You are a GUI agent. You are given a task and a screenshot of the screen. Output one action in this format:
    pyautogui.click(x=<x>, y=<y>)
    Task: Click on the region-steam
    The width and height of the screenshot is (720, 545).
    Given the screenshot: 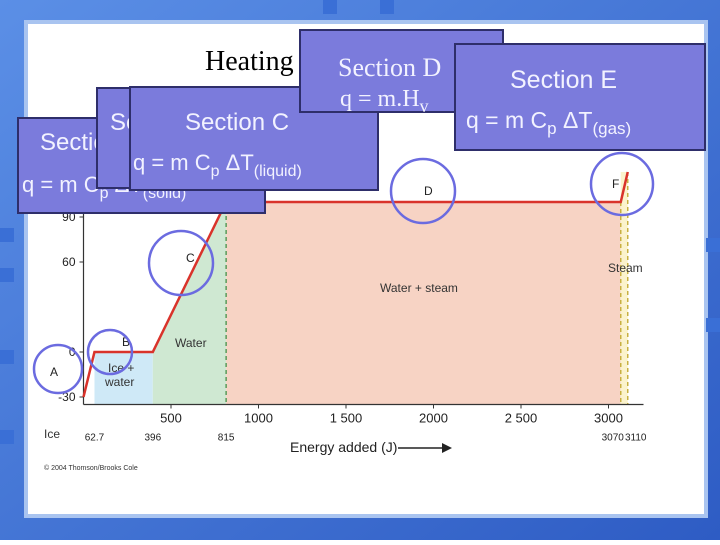 What is the action you would take?
    pyautogui.click(x=624, y=288)
    